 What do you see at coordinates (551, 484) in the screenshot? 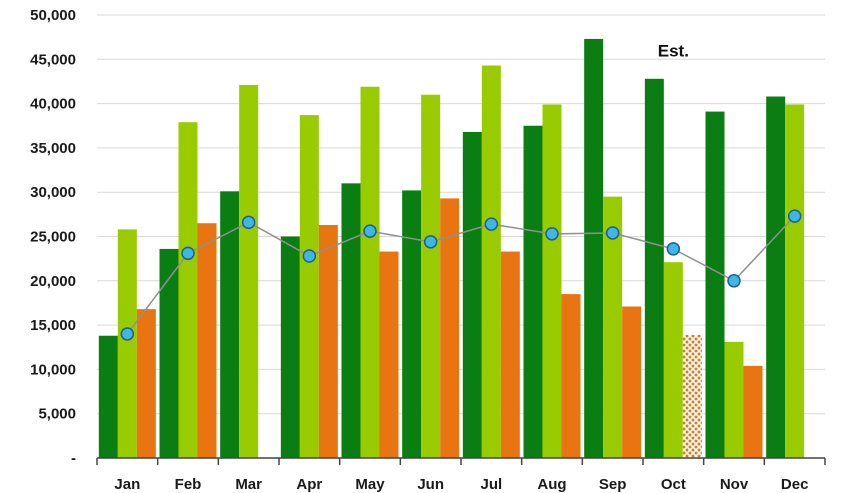
I see `x-tick-label: Aug` at bounding box center [551, 484].